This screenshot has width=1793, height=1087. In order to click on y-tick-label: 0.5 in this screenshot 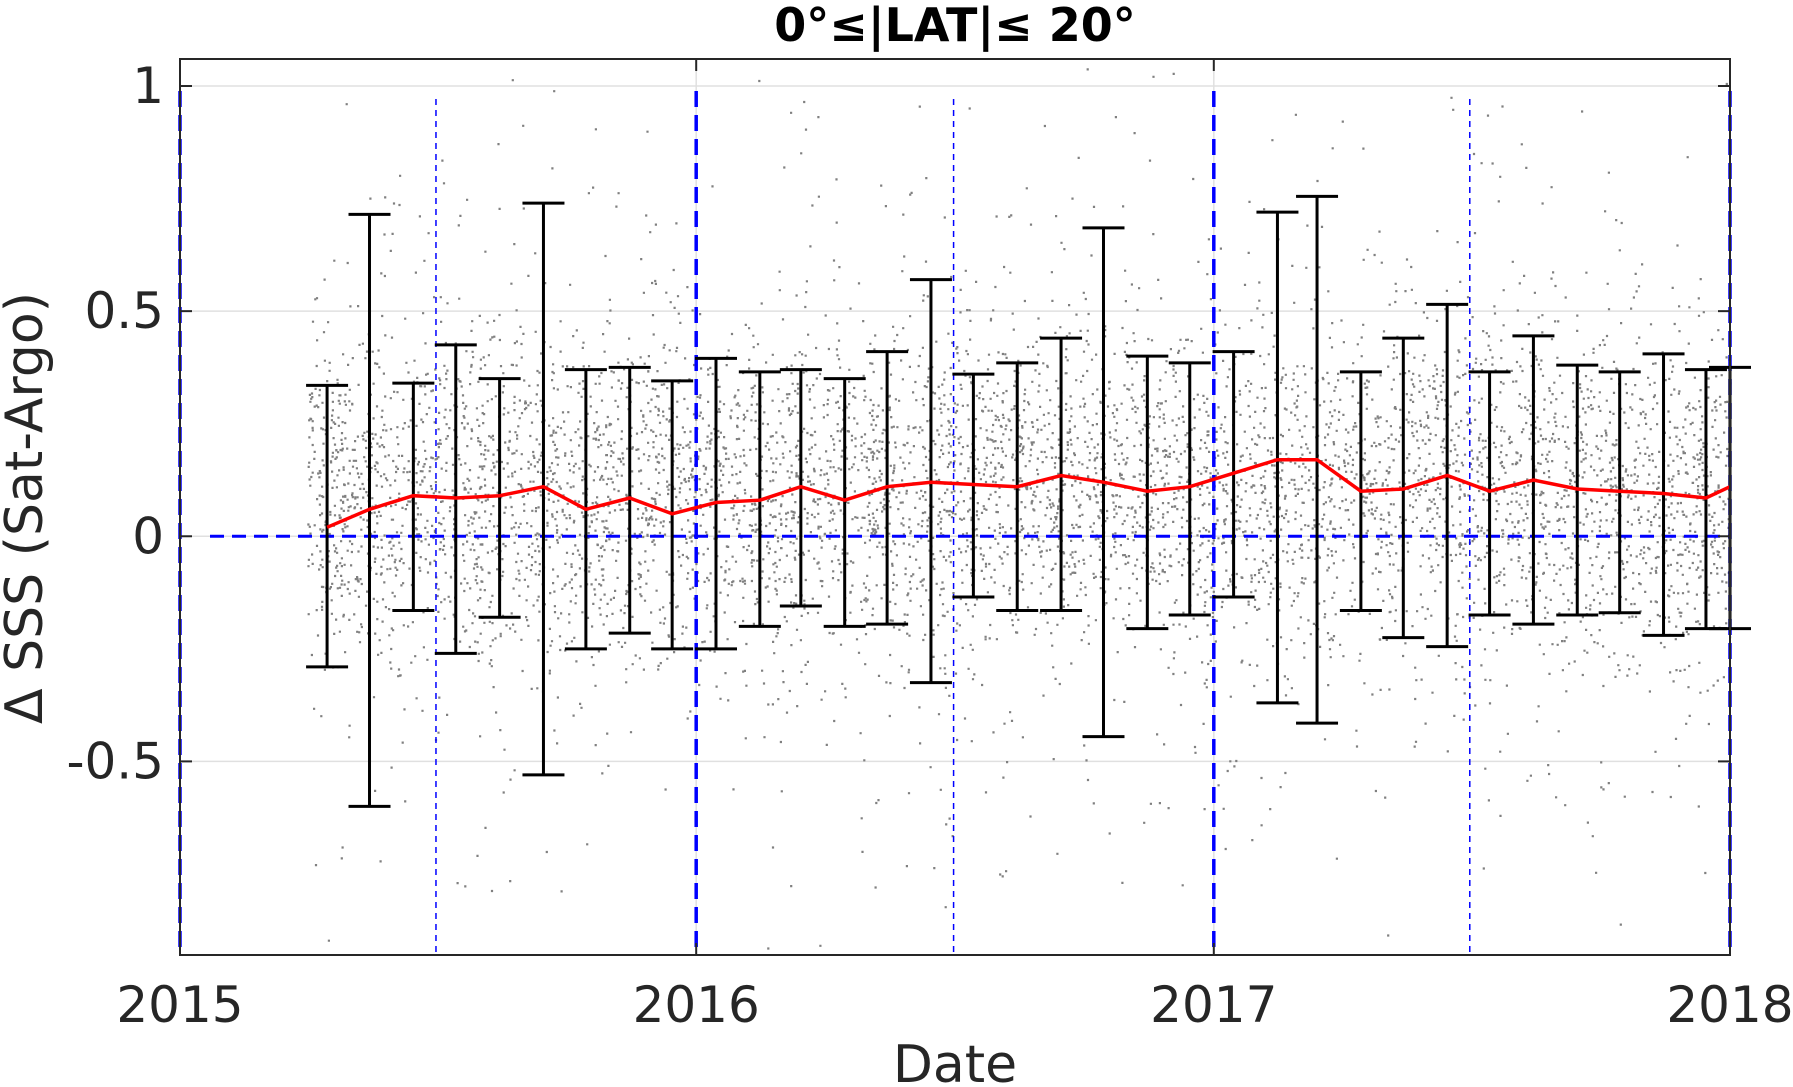, I will do `click(124, 311)`.